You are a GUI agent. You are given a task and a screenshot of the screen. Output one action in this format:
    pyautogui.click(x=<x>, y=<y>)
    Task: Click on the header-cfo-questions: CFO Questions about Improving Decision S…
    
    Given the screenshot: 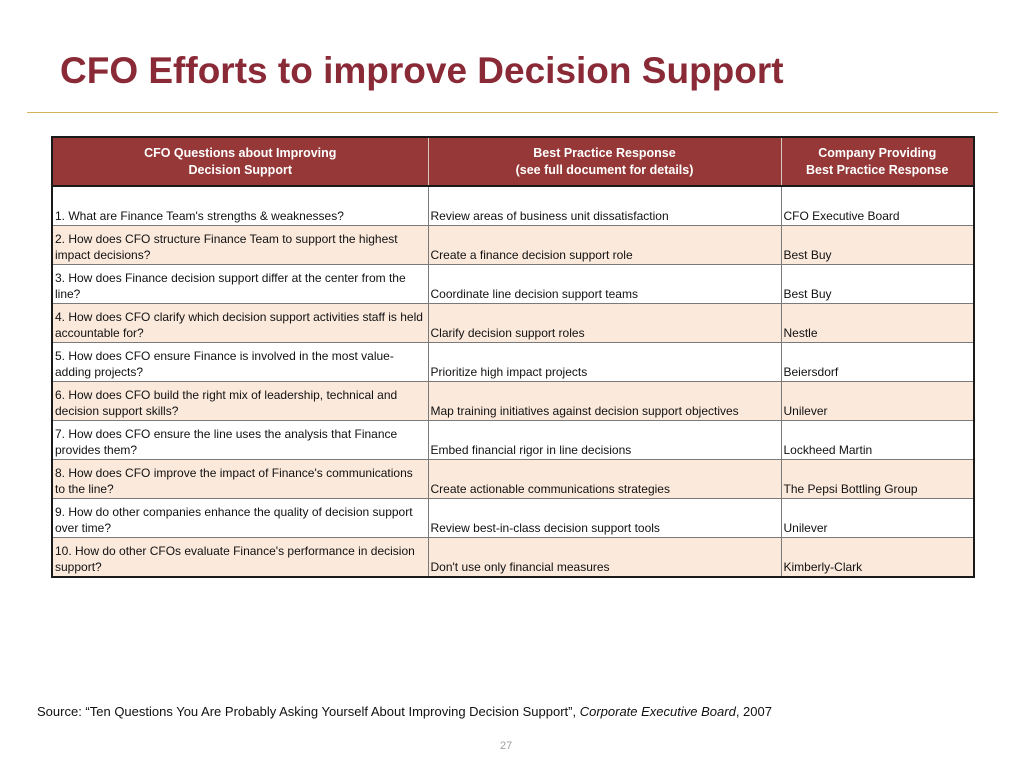 What is the action you would take?
    pyautogui.click(x=240, y=162)
    